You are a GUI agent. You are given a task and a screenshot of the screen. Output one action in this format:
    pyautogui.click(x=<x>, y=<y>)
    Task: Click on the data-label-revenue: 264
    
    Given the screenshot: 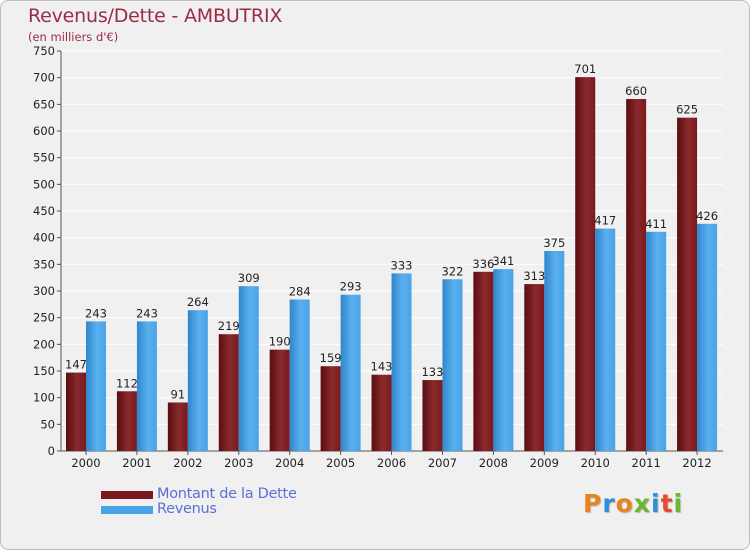 What is the action you would take?
    pyautogui.click(x=198, y=302)
    